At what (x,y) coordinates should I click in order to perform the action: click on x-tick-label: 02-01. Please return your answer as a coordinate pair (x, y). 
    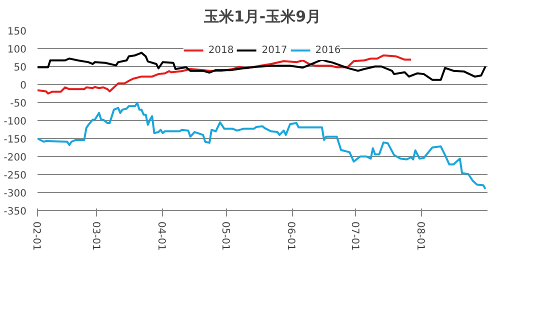
    Looking at the image, I should click on (36, 236).